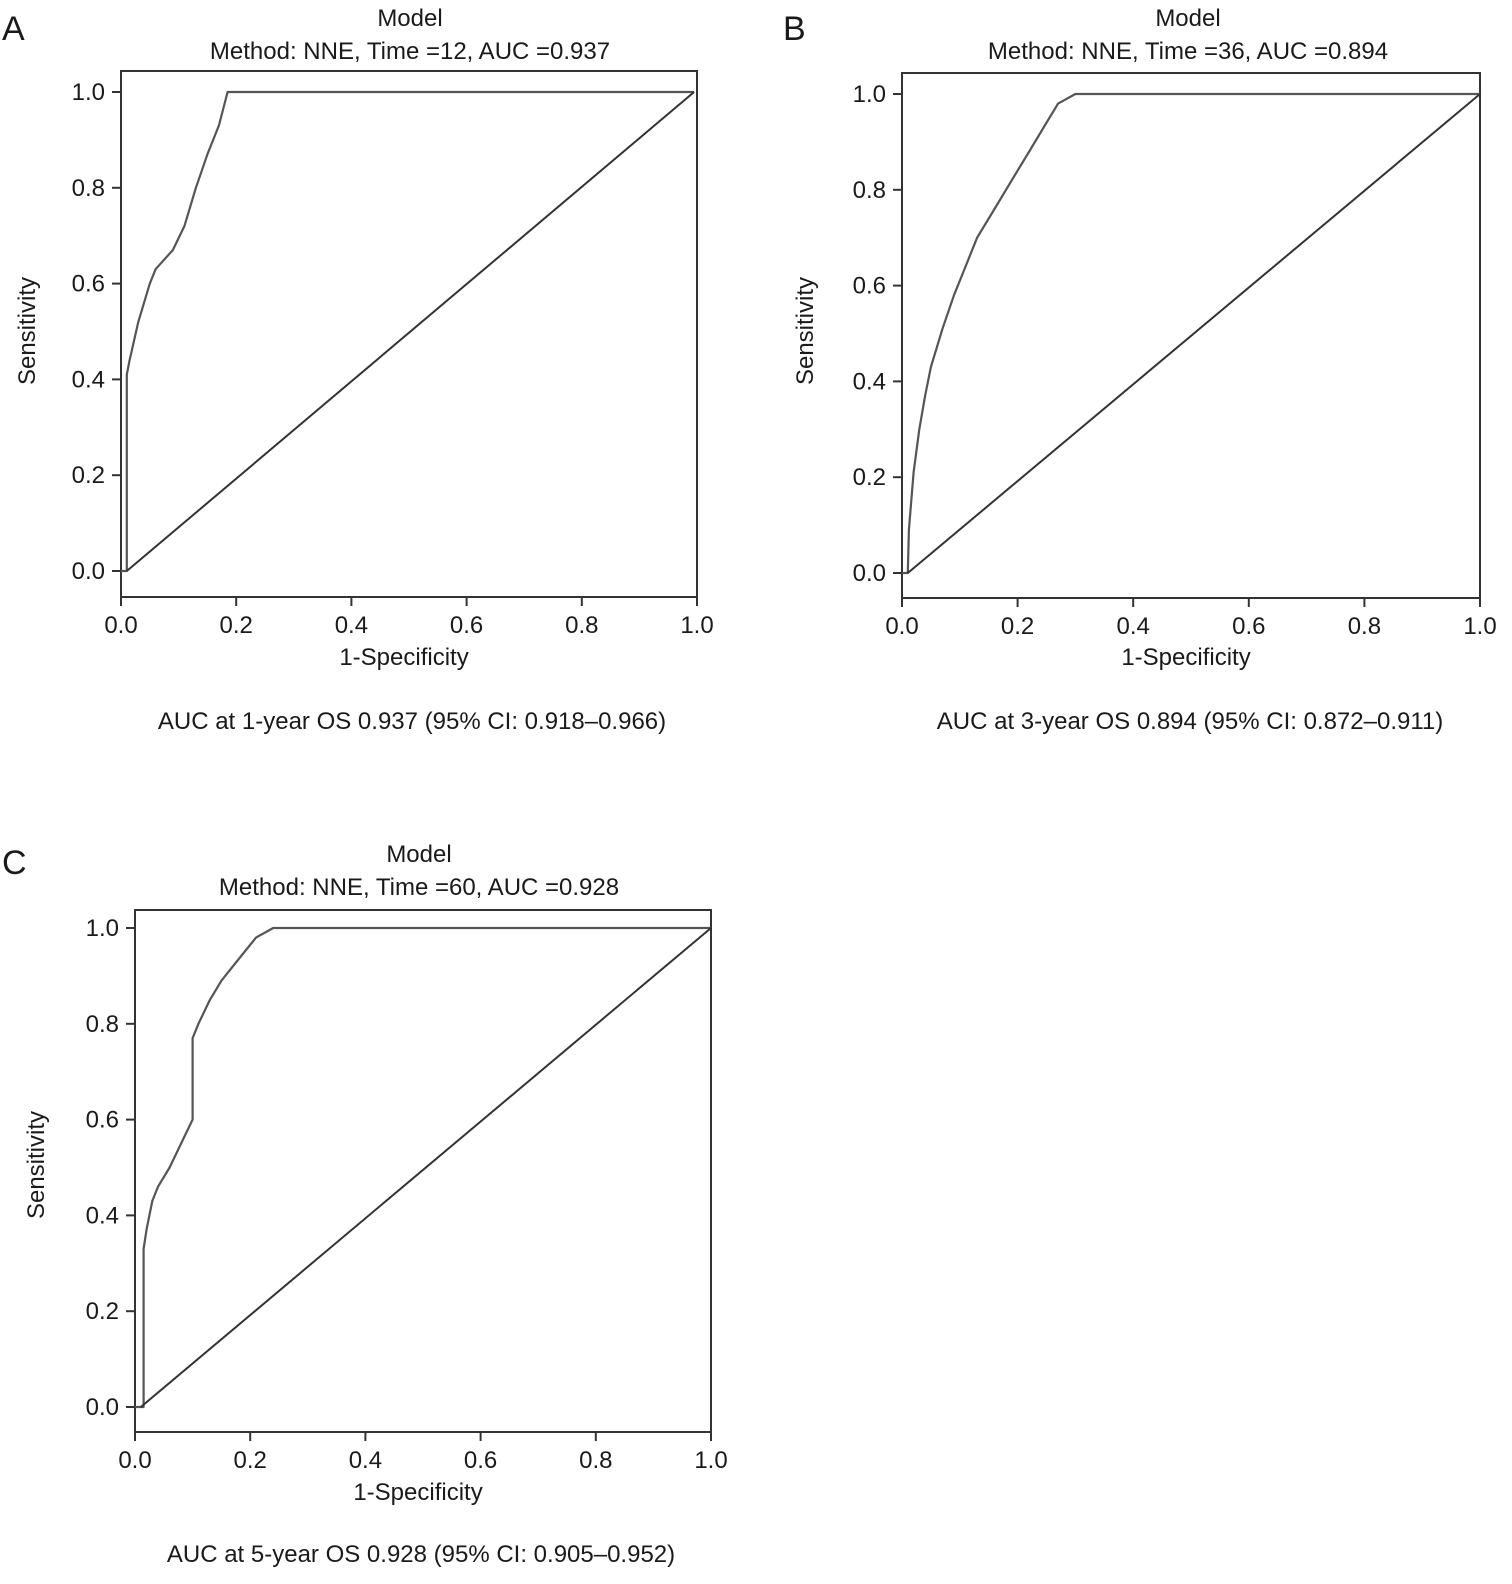  What do you see at coordinates (410, 51) in the screenshot?
I see `chart-subtitle: Method: NNE, Time =12, AUC =0.937` at bounding box center [410, 51].